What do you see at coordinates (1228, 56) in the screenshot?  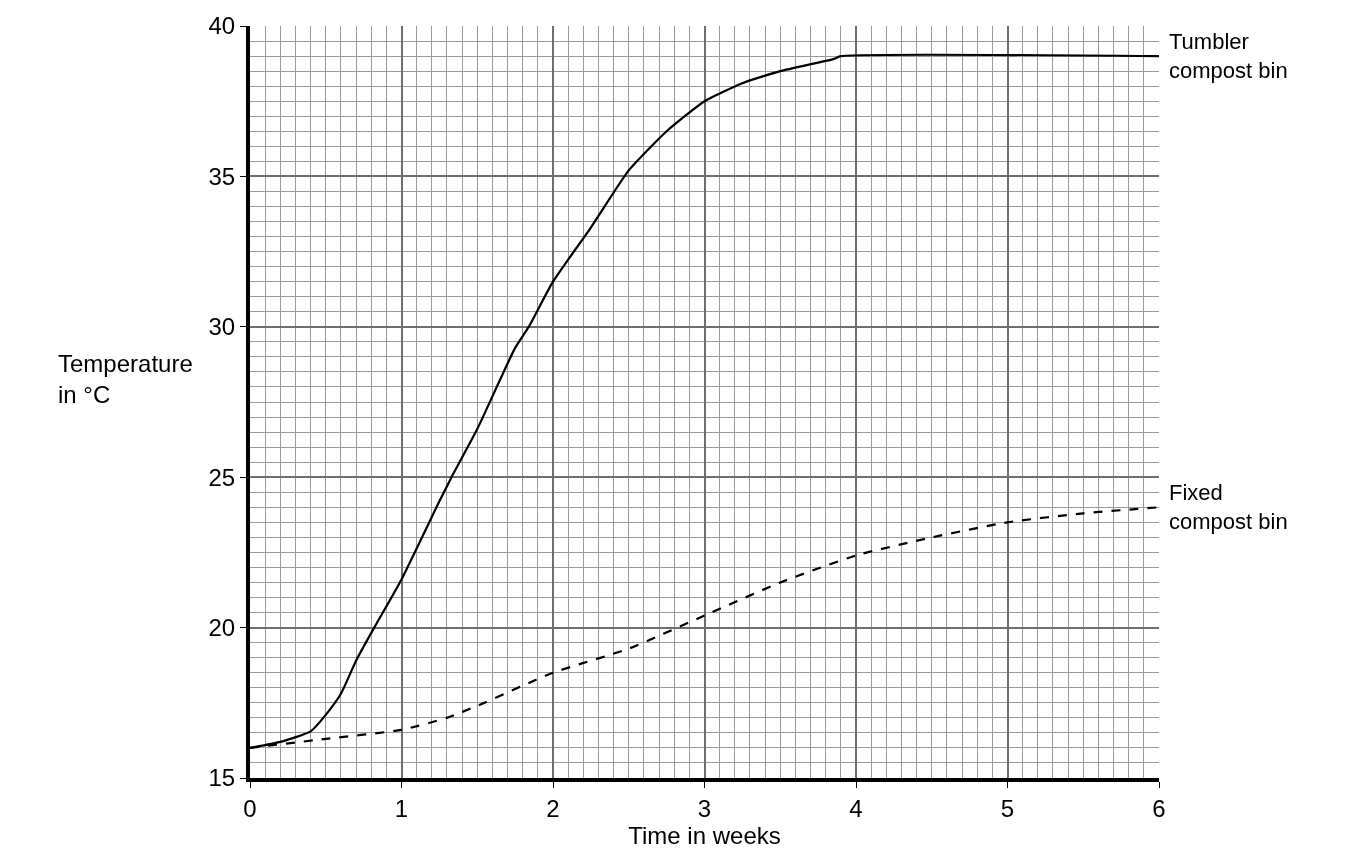 I see `series-label: Tumbler compost bin` at bounding box center [1228, 56].